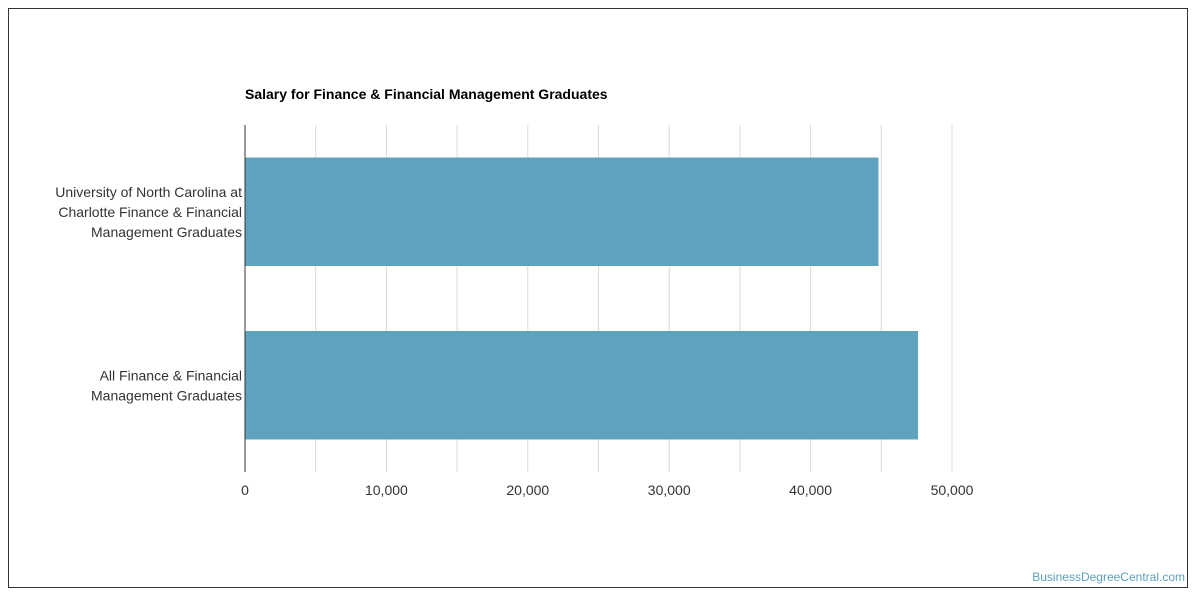  Describe the element at coordinates (527, 490) in the screenshot. I see `x-tick-label: 20,000` at that location.